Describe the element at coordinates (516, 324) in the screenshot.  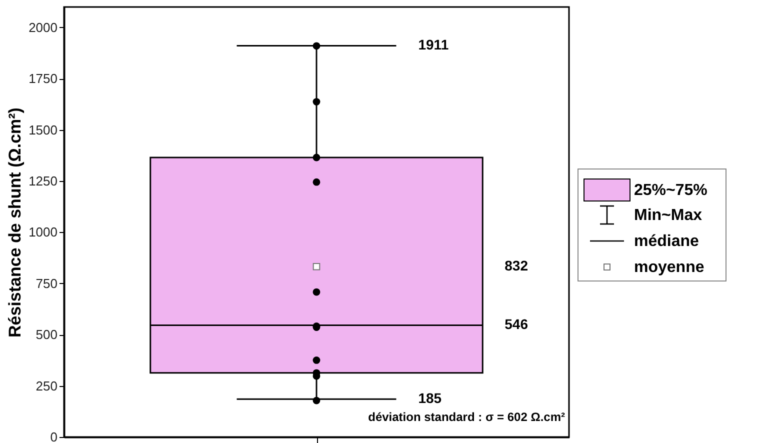
I see `annotation: 546` at that location.